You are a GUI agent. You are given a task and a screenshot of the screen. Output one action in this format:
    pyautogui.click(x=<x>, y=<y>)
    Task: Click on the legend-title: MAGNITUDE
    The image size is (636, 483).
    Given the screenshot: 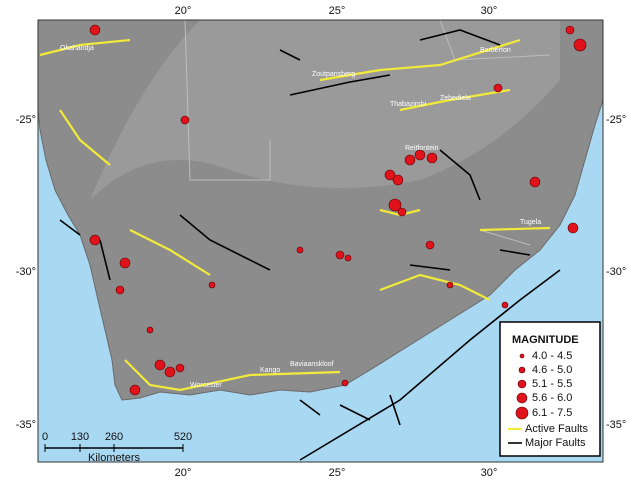 What is the action you would take?
    pyautogui.click(x=545, y=340)
    